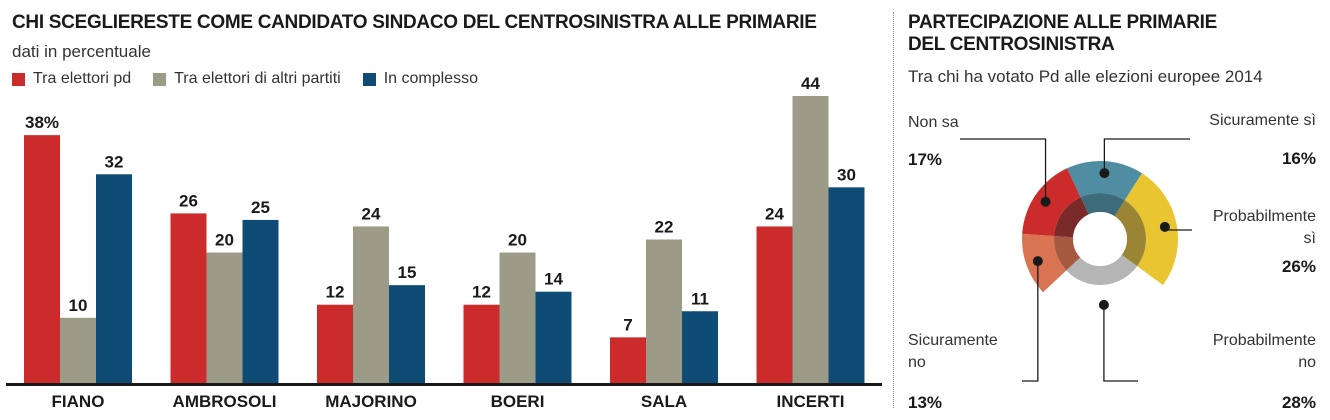 The width and height of the screenshot is (1330, 420). What do you see at coordinates (553, 279) in the screenshot?
I see `data-label-boeri-in-complesso: 14` at bounding box center [553, 279].